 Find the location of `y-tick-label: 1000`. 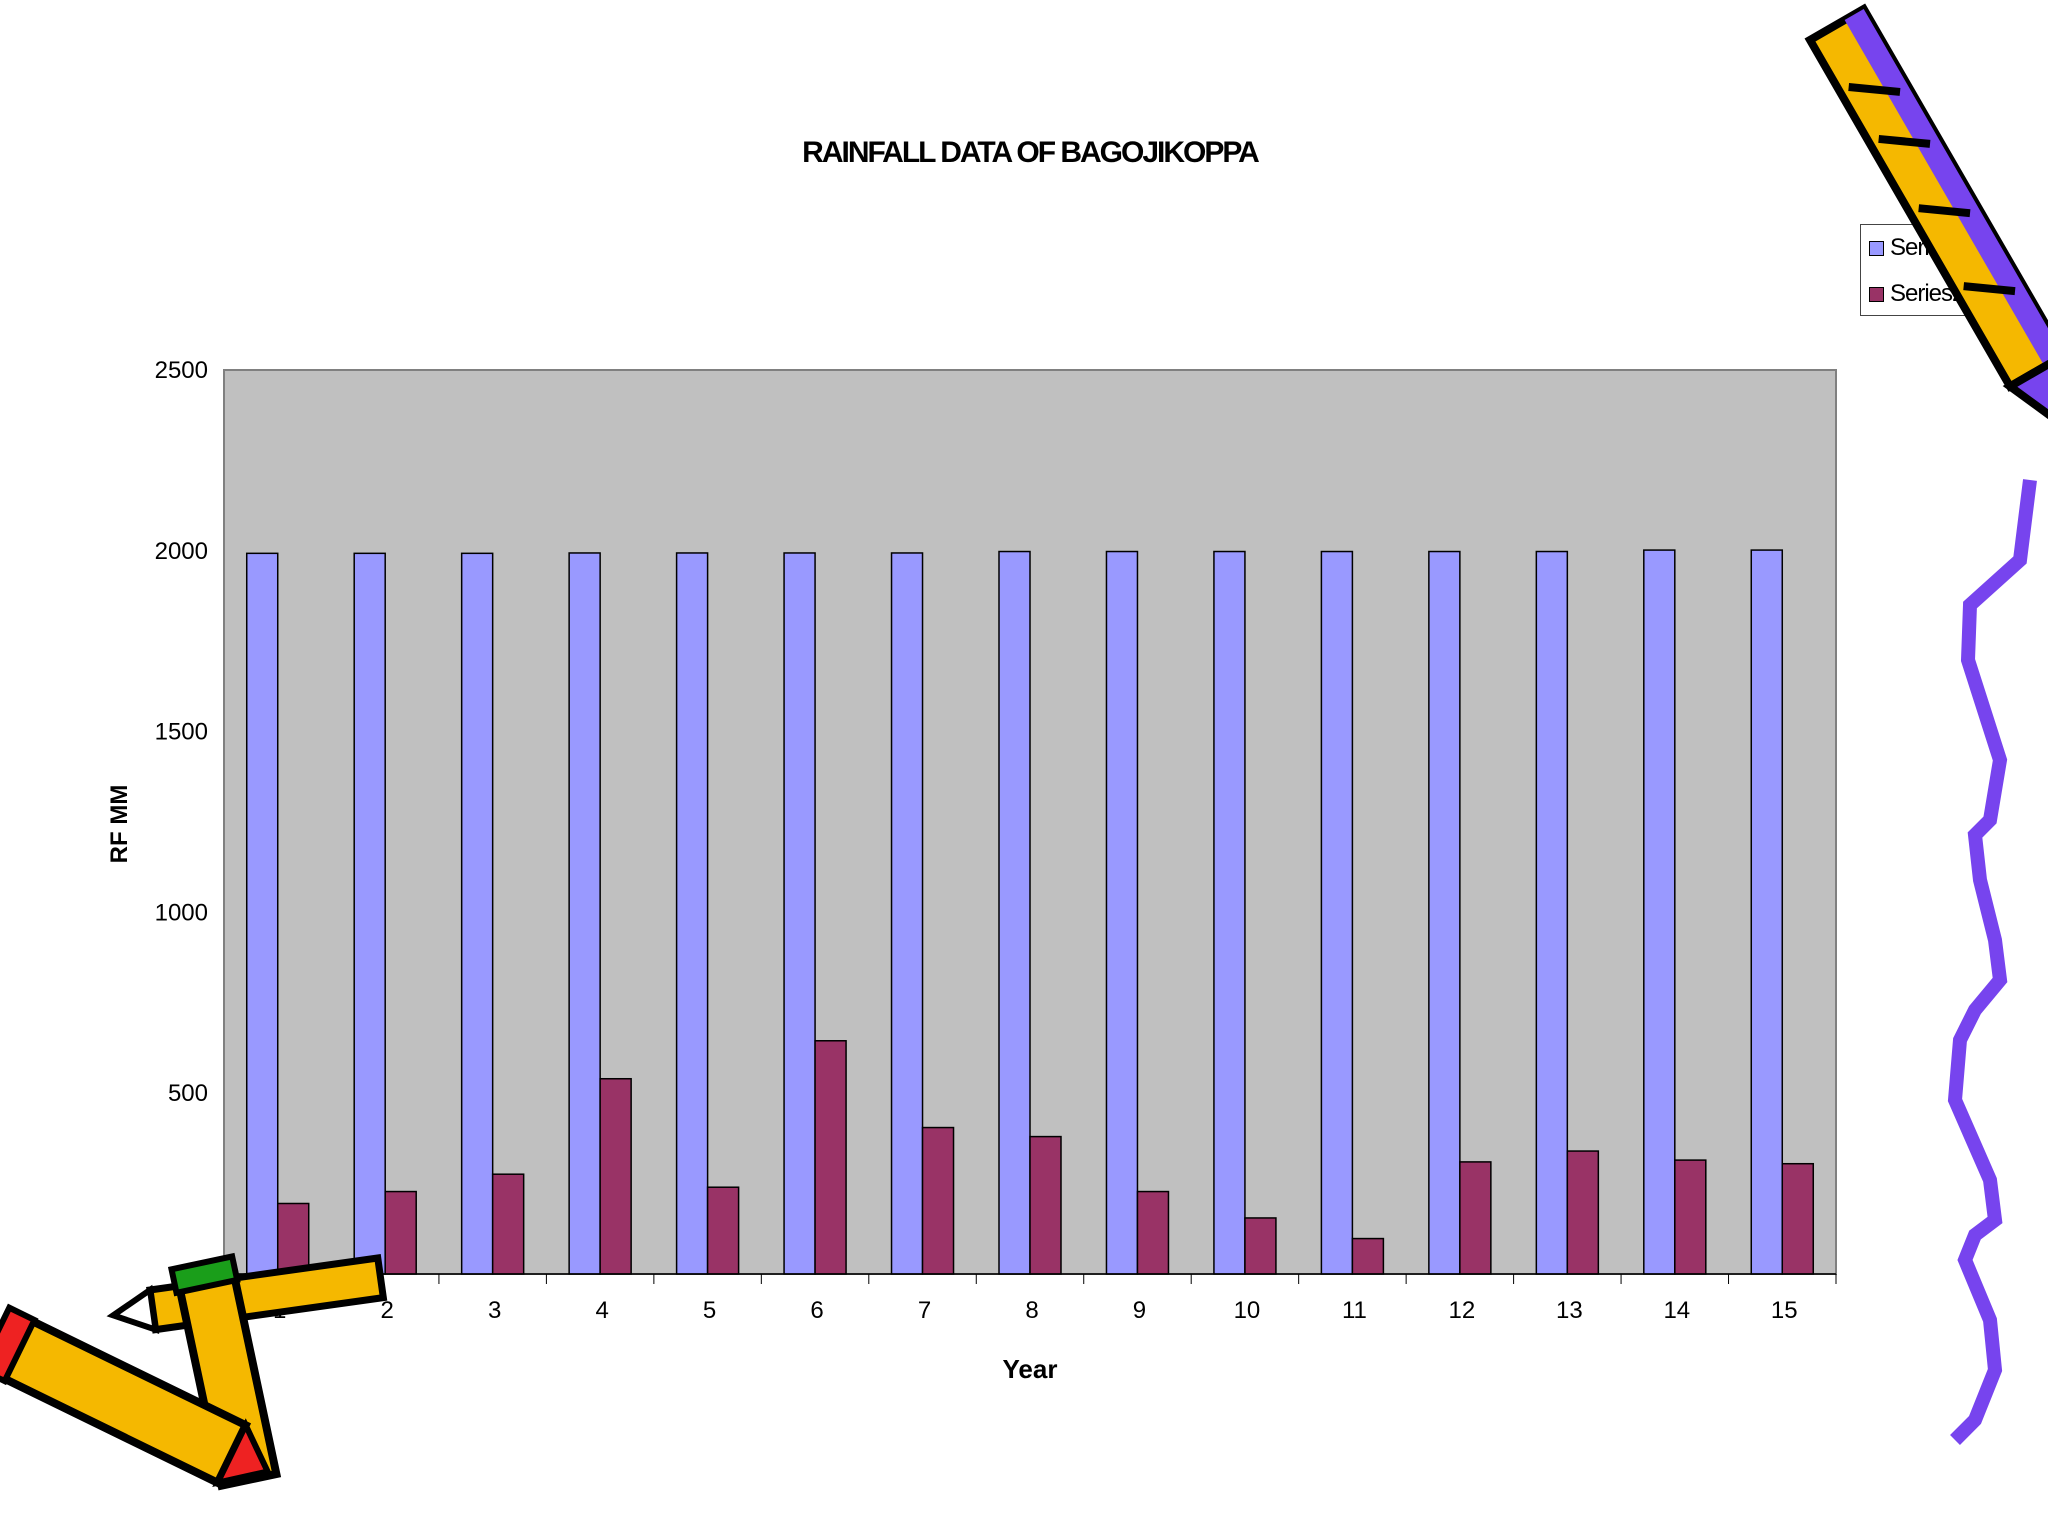

y-tick-label: 1000 is located at coordinates (181, 912).